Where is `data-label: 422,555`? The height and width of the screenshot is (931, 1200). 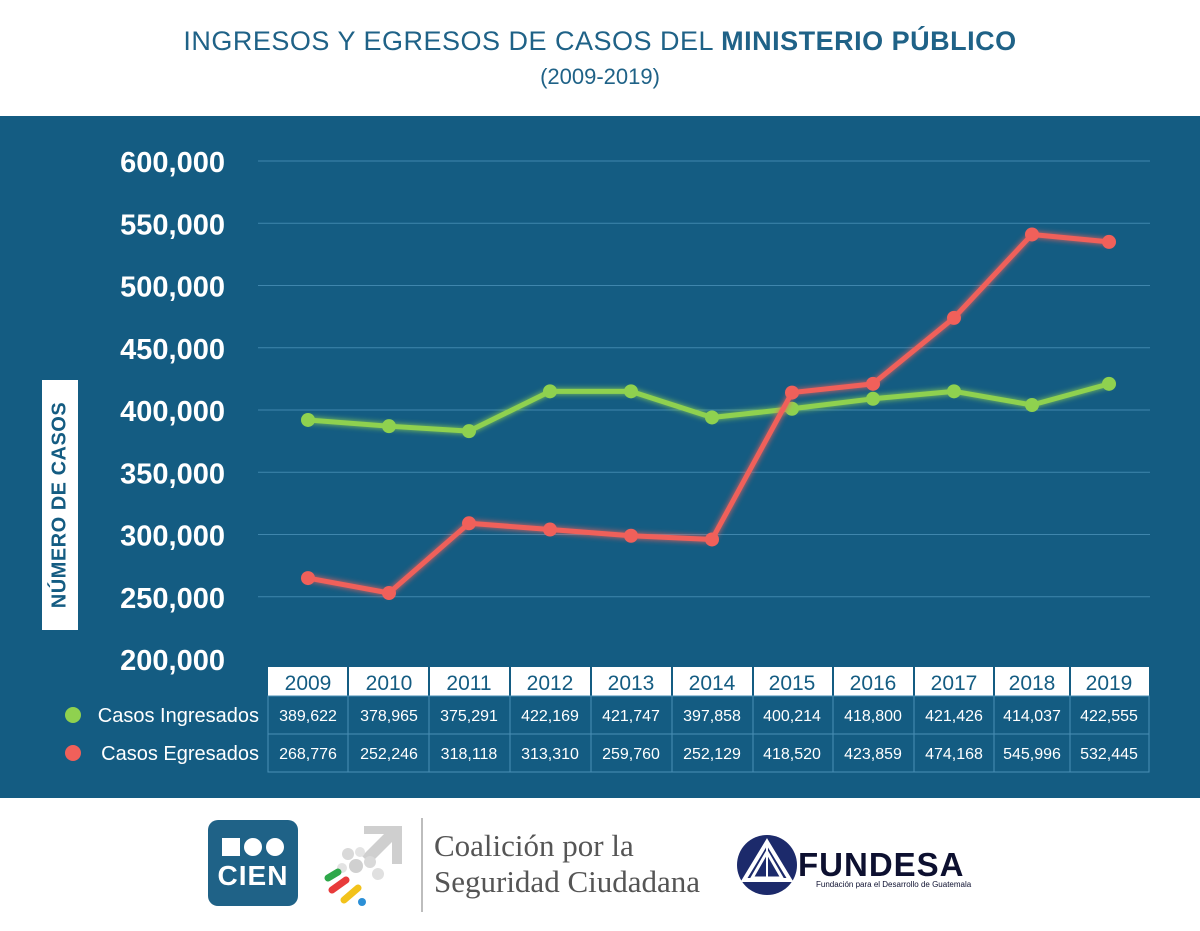
data-label: 422,555 is located at coordinates (1109, 716).